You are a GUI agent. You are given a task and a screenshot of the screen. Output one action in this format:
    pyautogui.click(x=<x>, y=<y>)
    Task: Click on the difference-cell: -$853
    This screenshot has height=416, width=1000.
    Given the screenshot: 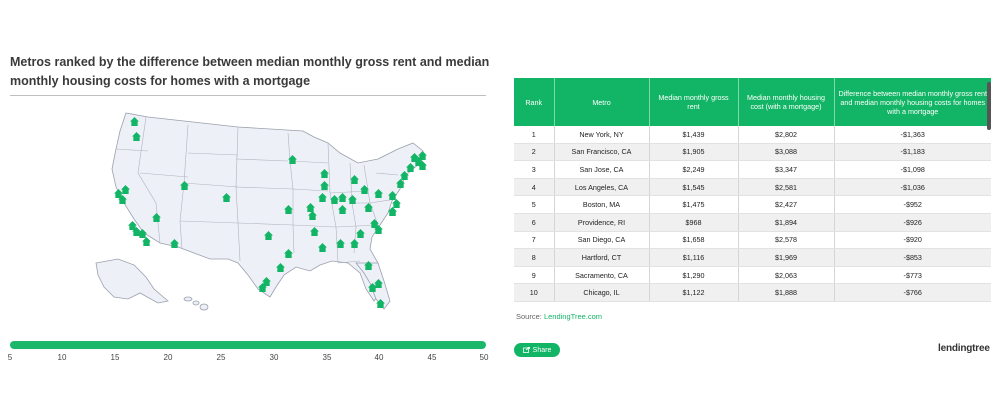 What is the action you would take?
    pyautogui.click(x=912, y=257)
    